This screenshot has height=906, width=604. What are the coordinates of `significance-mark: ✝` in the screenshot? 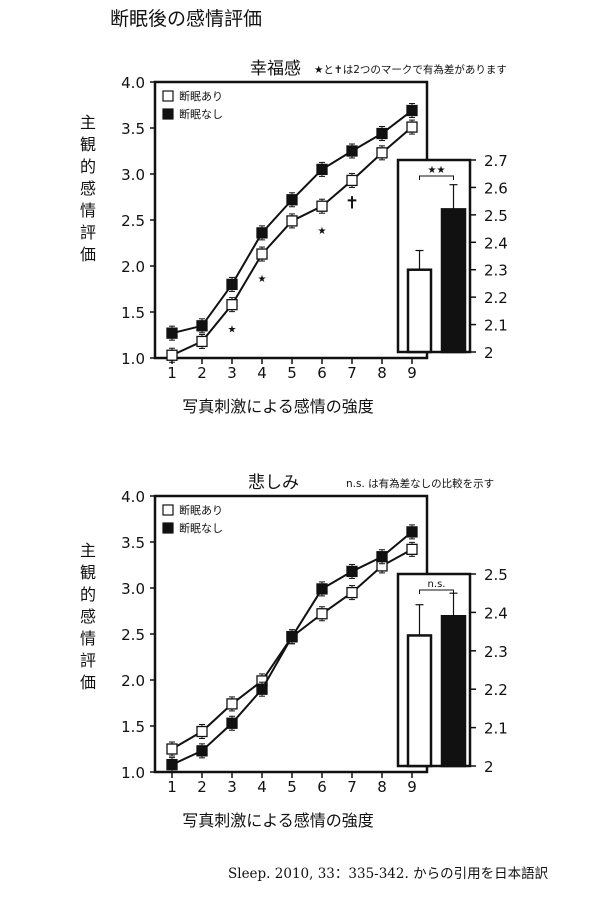 It's located at (352, 203).